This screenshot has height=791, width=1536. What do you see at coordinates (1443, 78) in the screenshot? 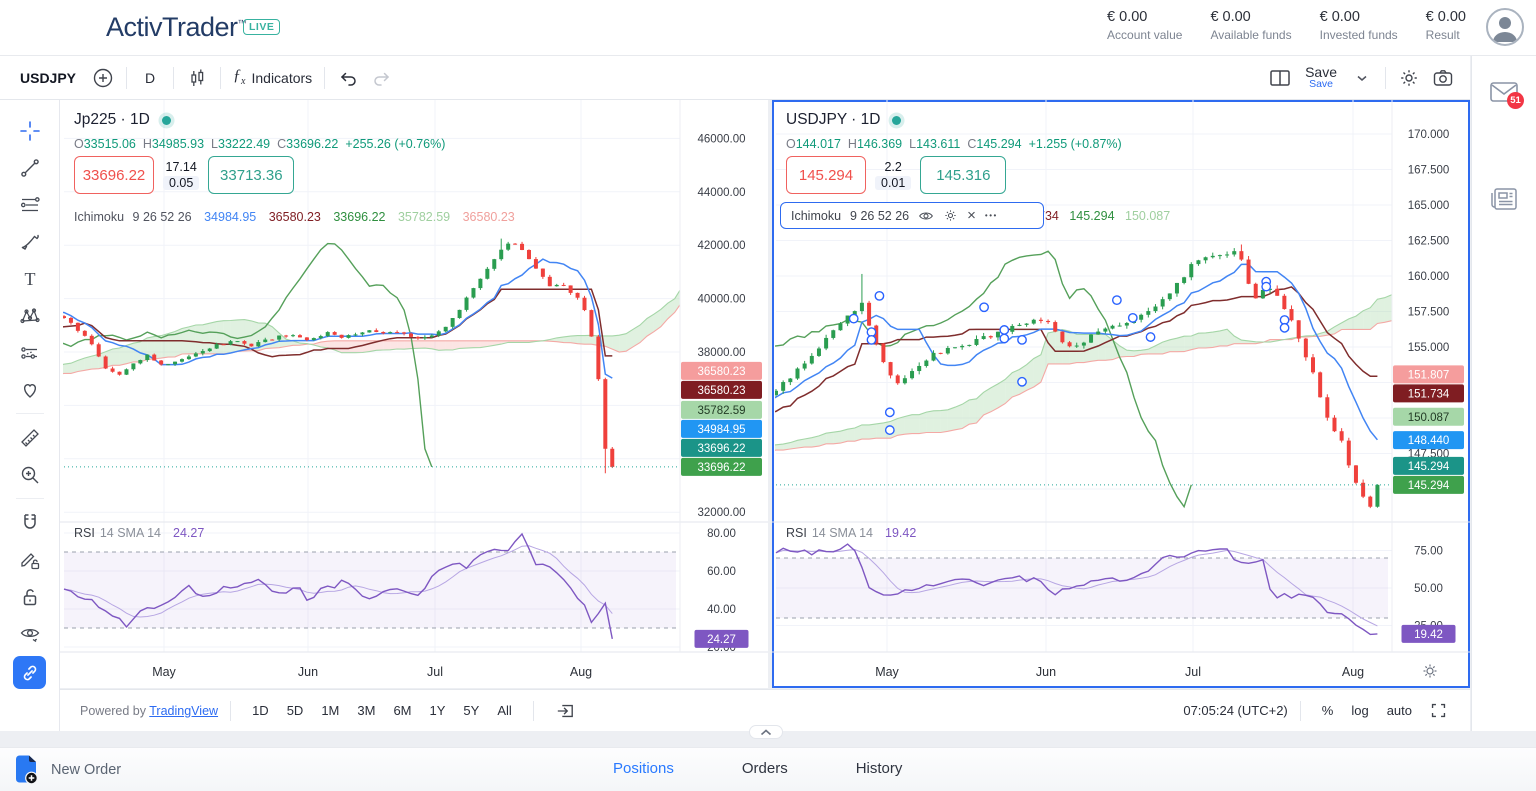
I see `screenshot-button` at bounding box center [1443, 78].